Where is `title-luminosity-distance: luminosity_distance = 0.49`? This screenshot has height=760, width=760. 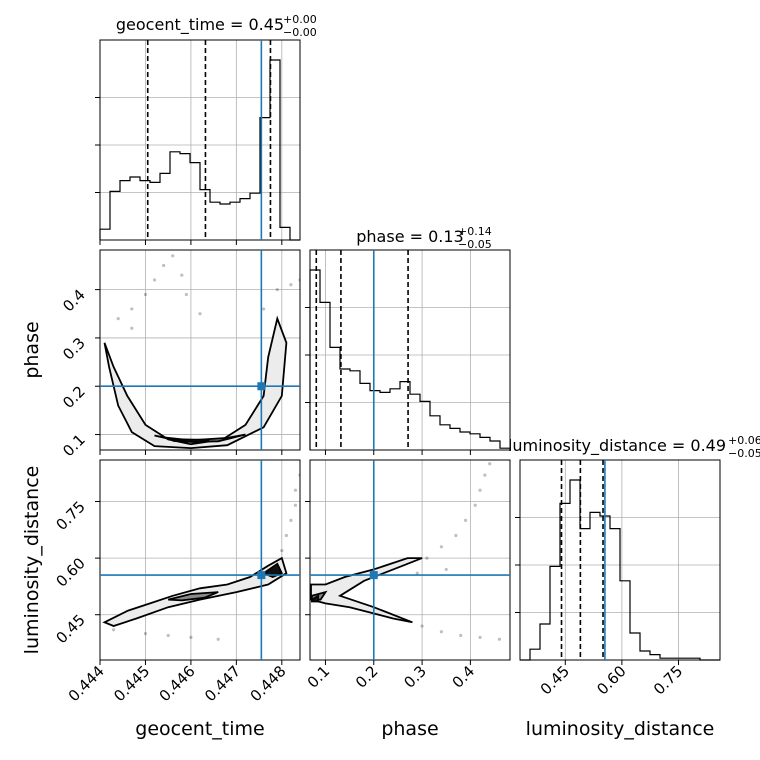
title-luminosity-distance: luminosity_distance = 0.49 is located at coordinates (617, 446).